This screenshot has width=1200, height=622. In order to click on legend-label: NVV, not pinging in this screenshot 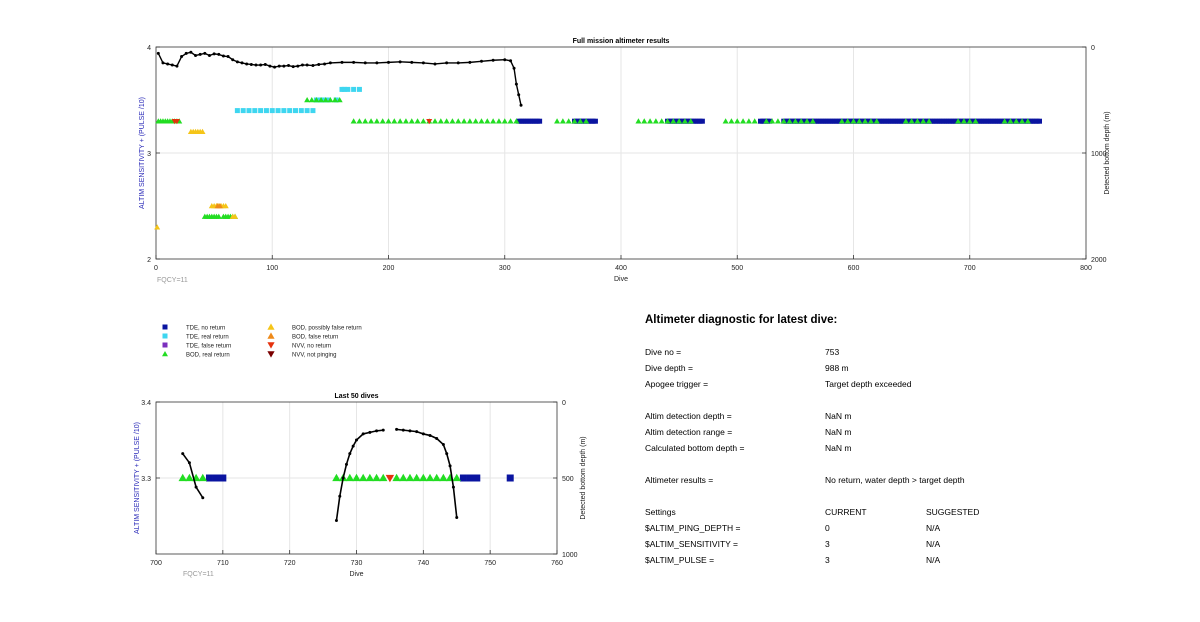, I will do `click(314, 356)`.